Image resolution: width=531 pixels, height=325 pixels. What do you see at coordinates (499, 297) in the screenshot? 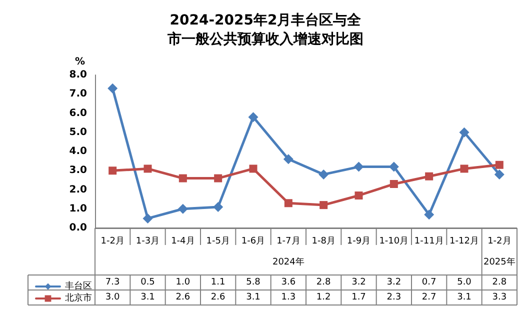
I see `data-label: 3.3` at bounding box center [499, 297].